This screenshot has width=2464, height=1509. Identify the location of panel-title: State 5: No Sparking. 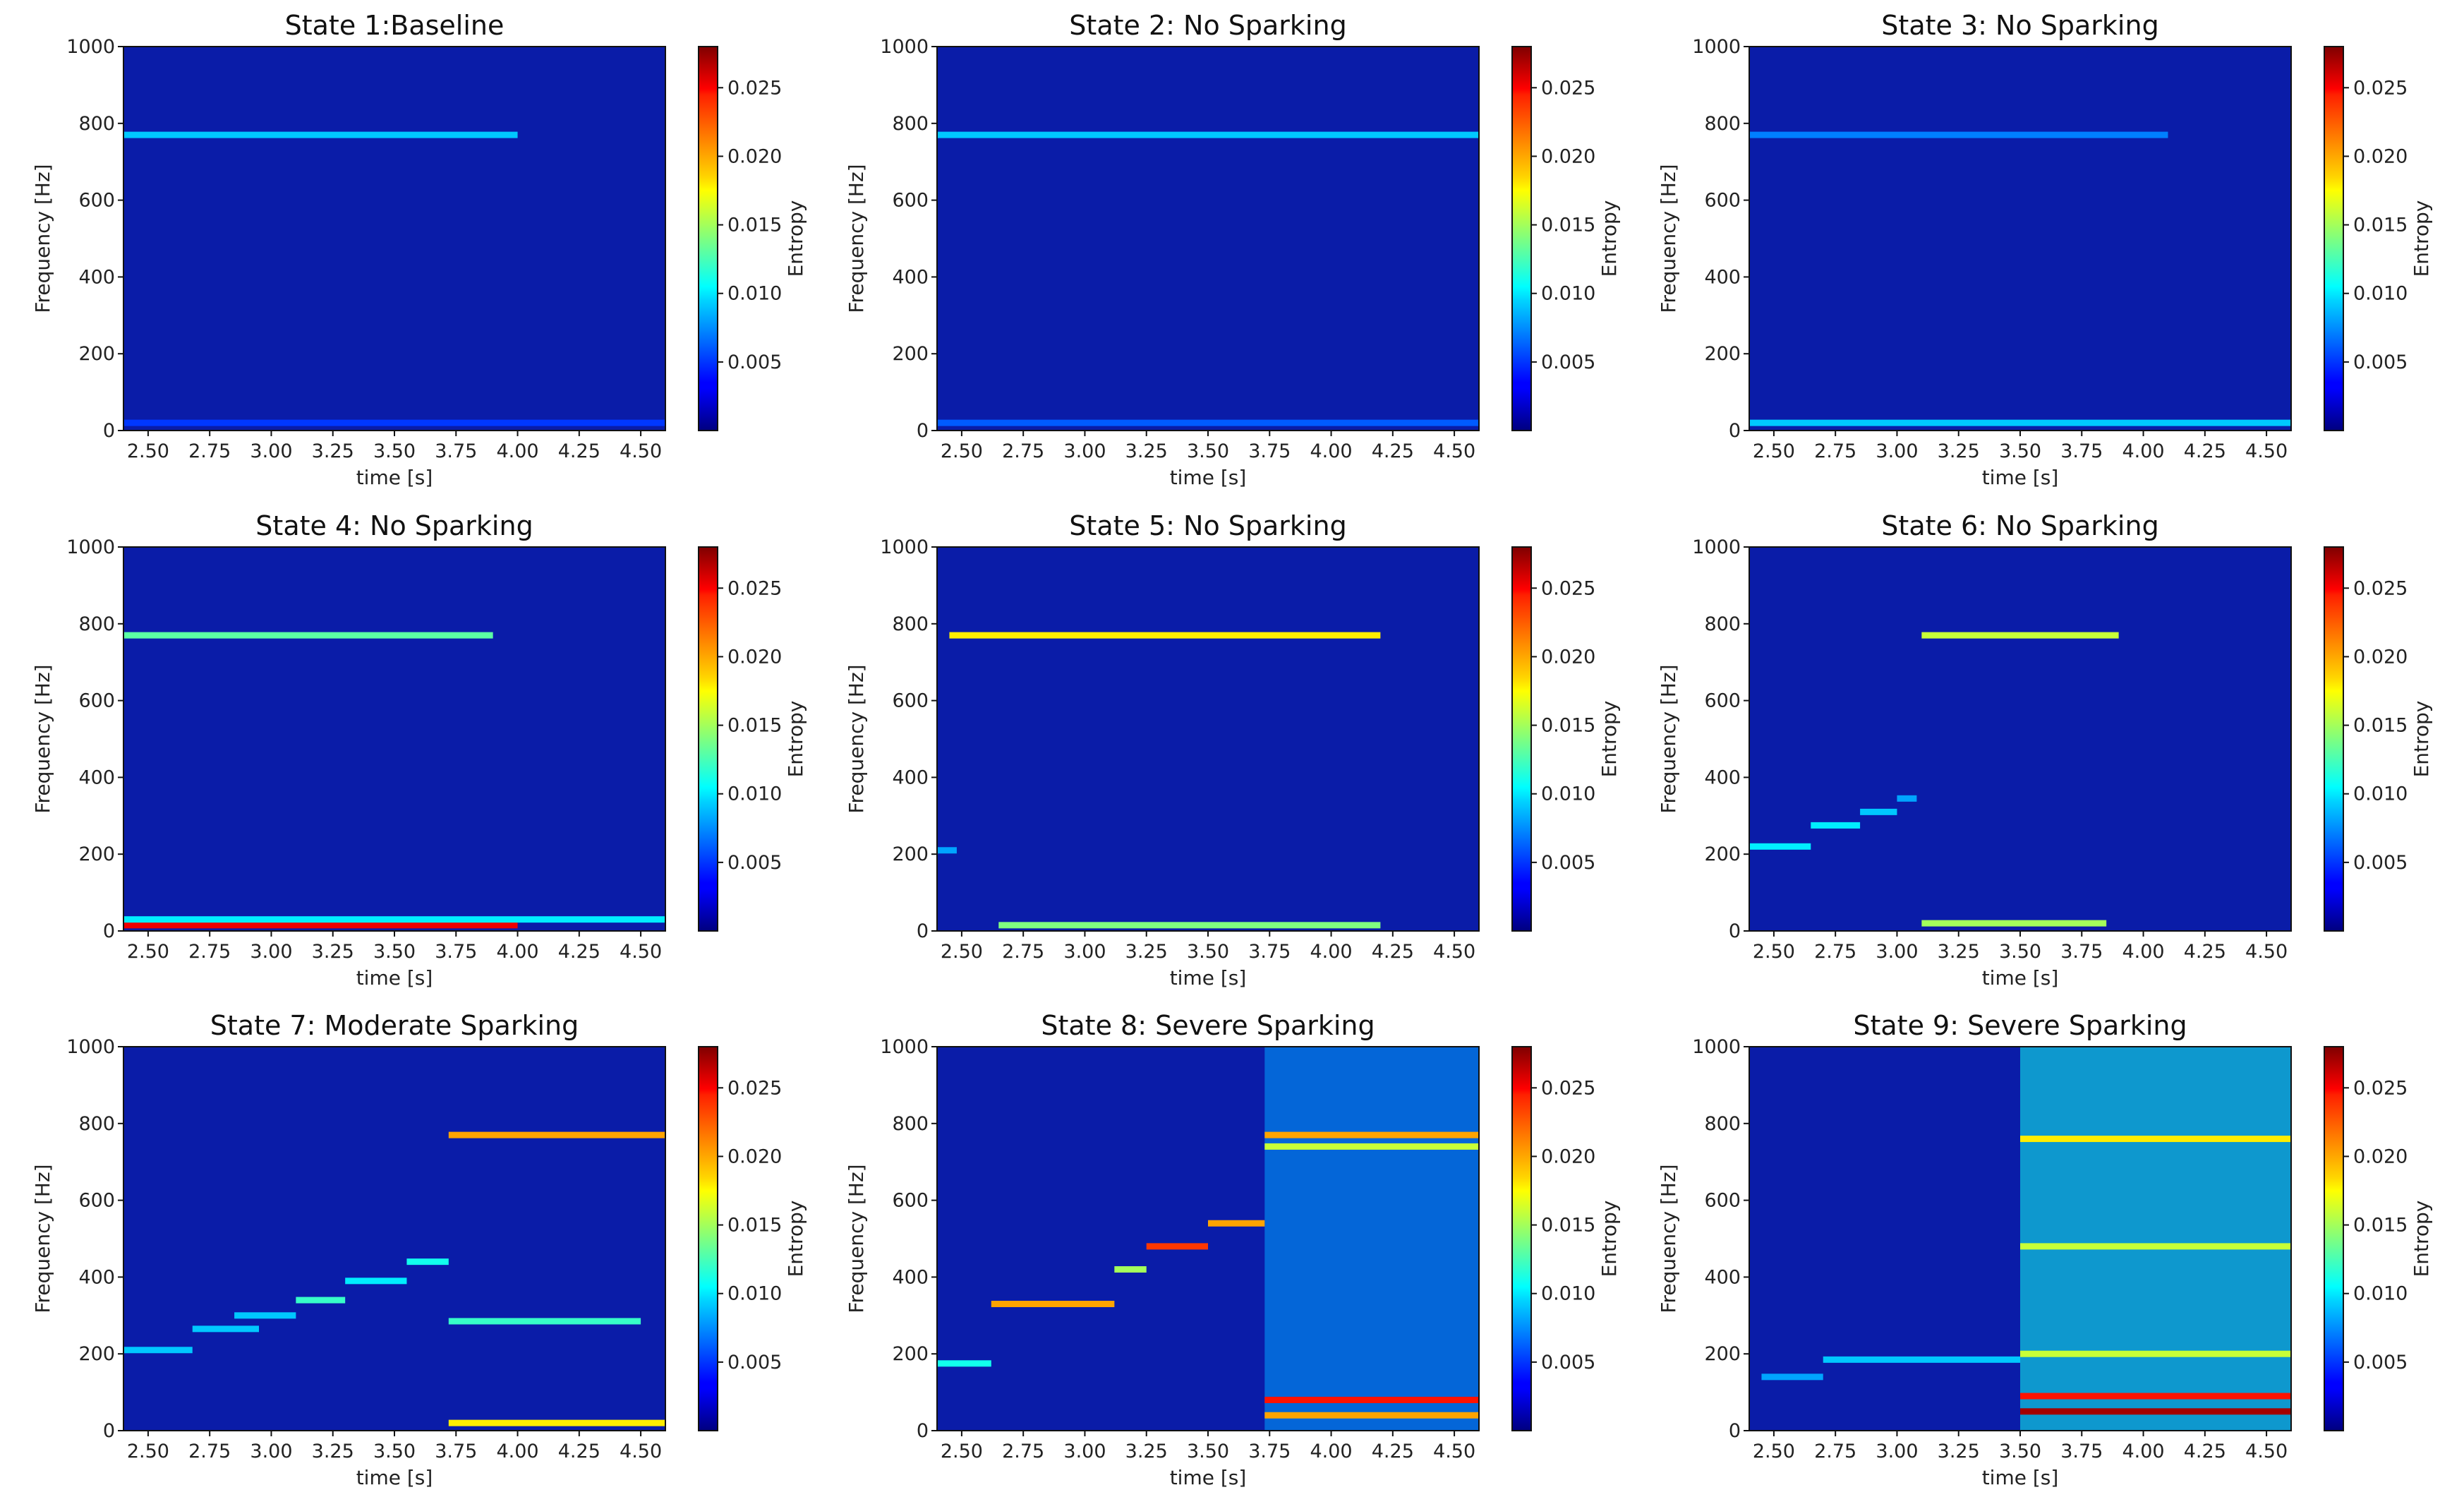
(1207, 525).